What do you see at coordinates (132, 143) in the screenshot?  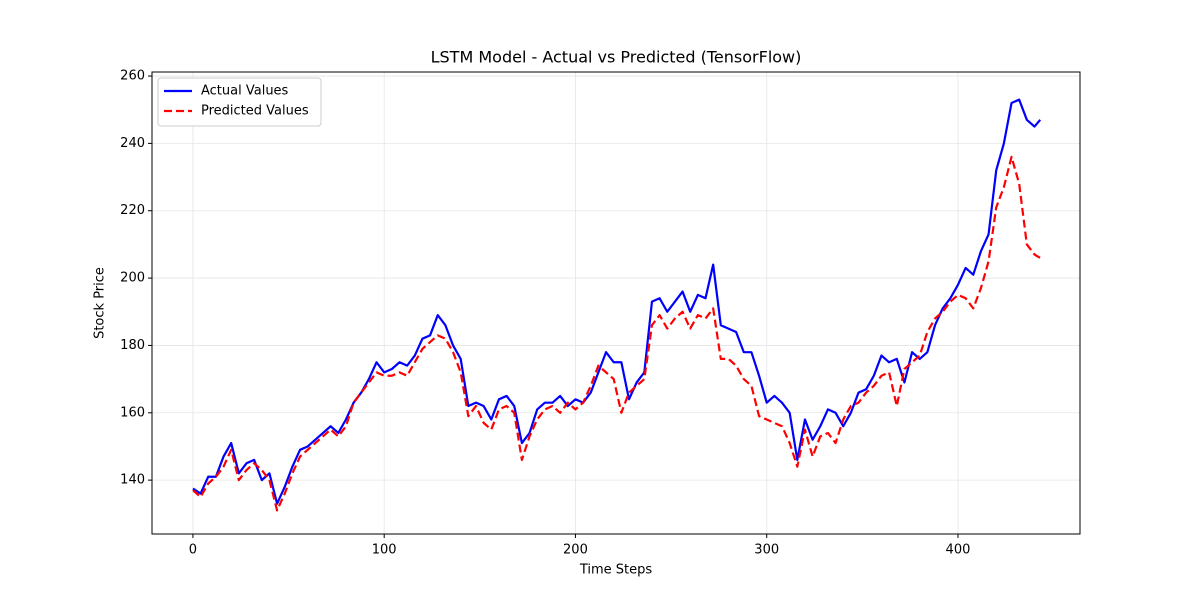 I see `y-tick-label: 240` at bounding box center [132, 143].